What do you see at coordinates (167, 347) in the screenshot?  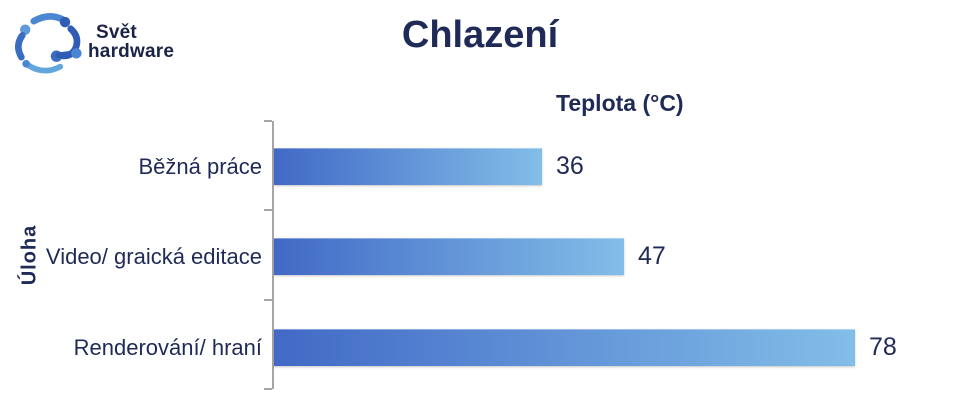 I see `category-label: Renderování/ hraní` at bounding box center [167, 347].